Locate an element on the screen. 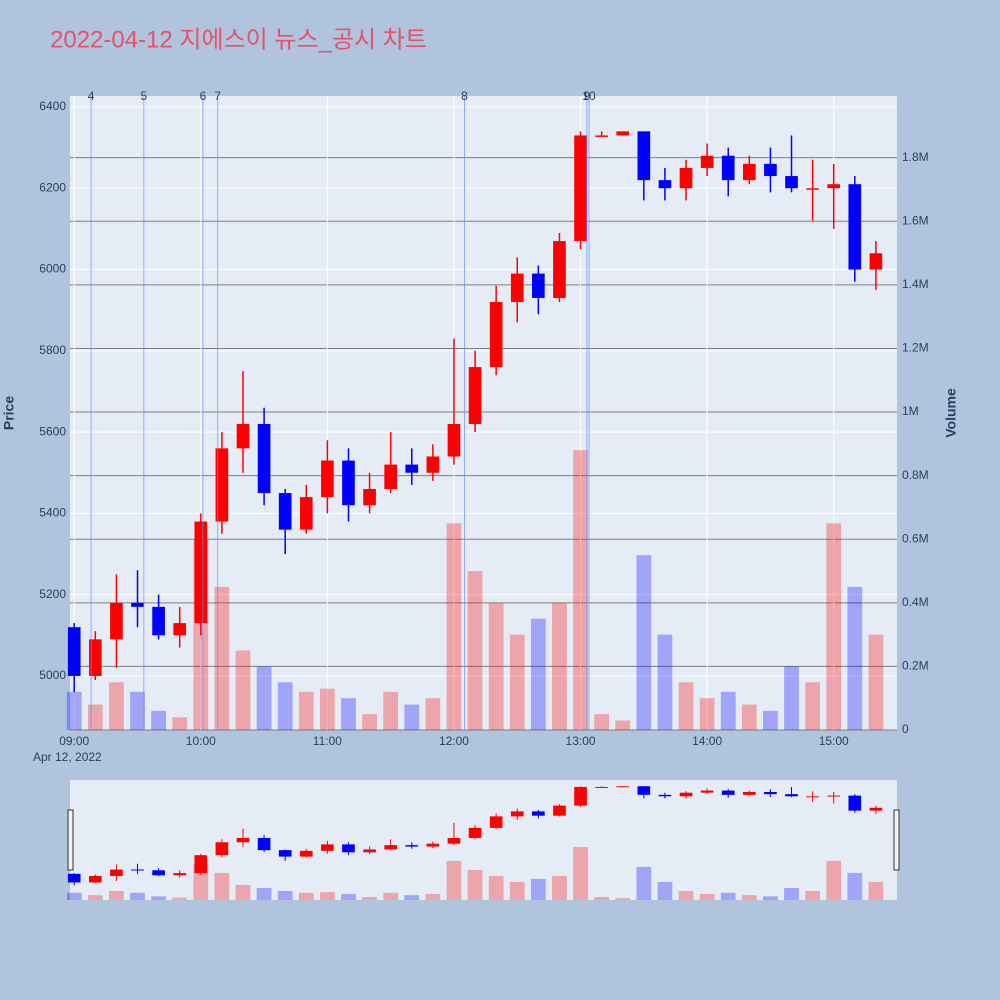  event-label: 9 is located at coordinates (587, 96).